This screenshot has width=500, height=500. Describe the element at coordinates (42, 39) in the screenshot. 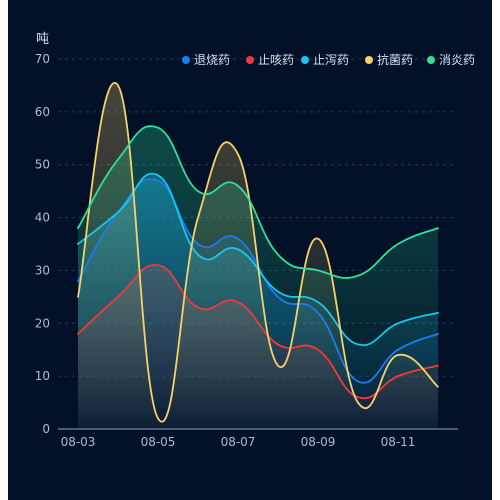

I see `y-axis-unit-label: 吨` at that location.